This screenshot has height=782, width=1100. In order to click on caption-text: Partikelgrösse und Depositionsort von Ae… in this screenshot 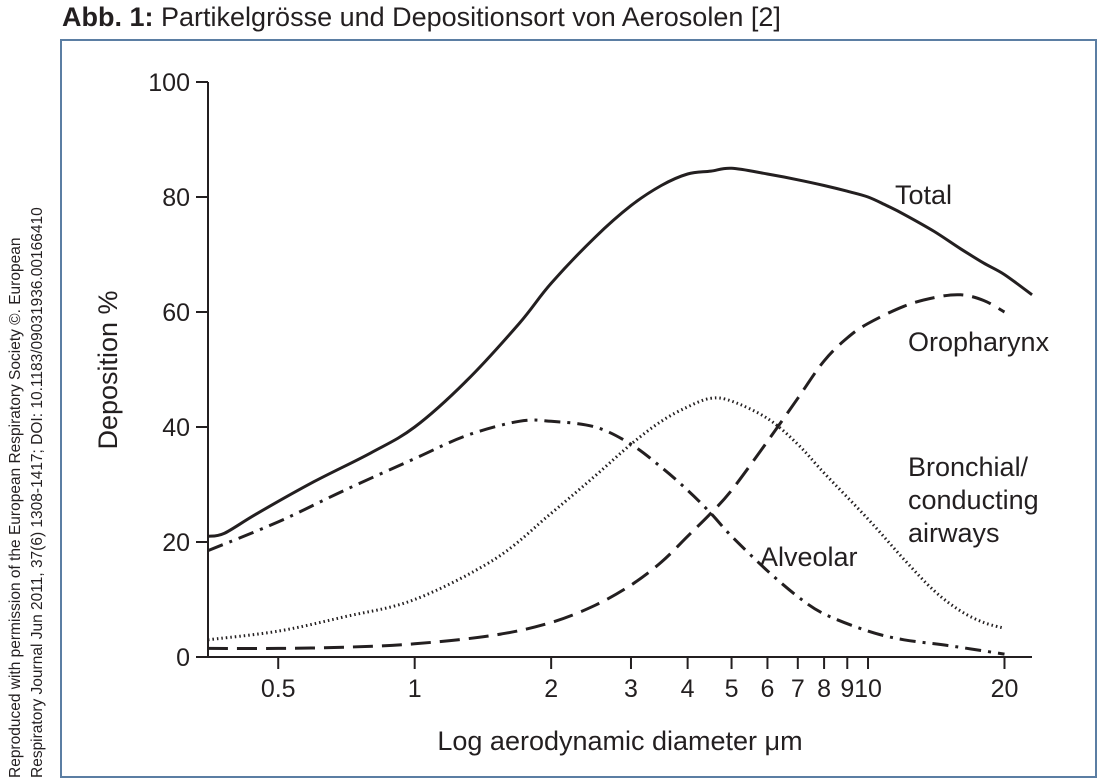, I will do `click(471, 17)`.